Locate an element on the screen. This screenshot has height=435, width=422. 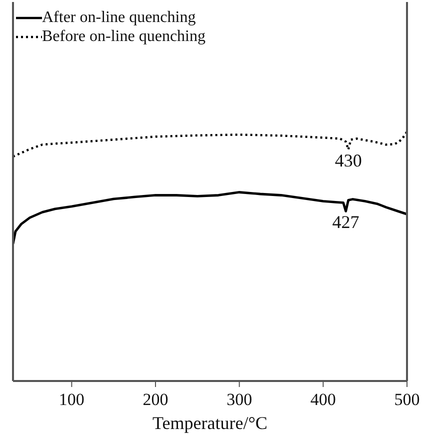
x-tick-label: 300 is located at coordinates (239, 399).